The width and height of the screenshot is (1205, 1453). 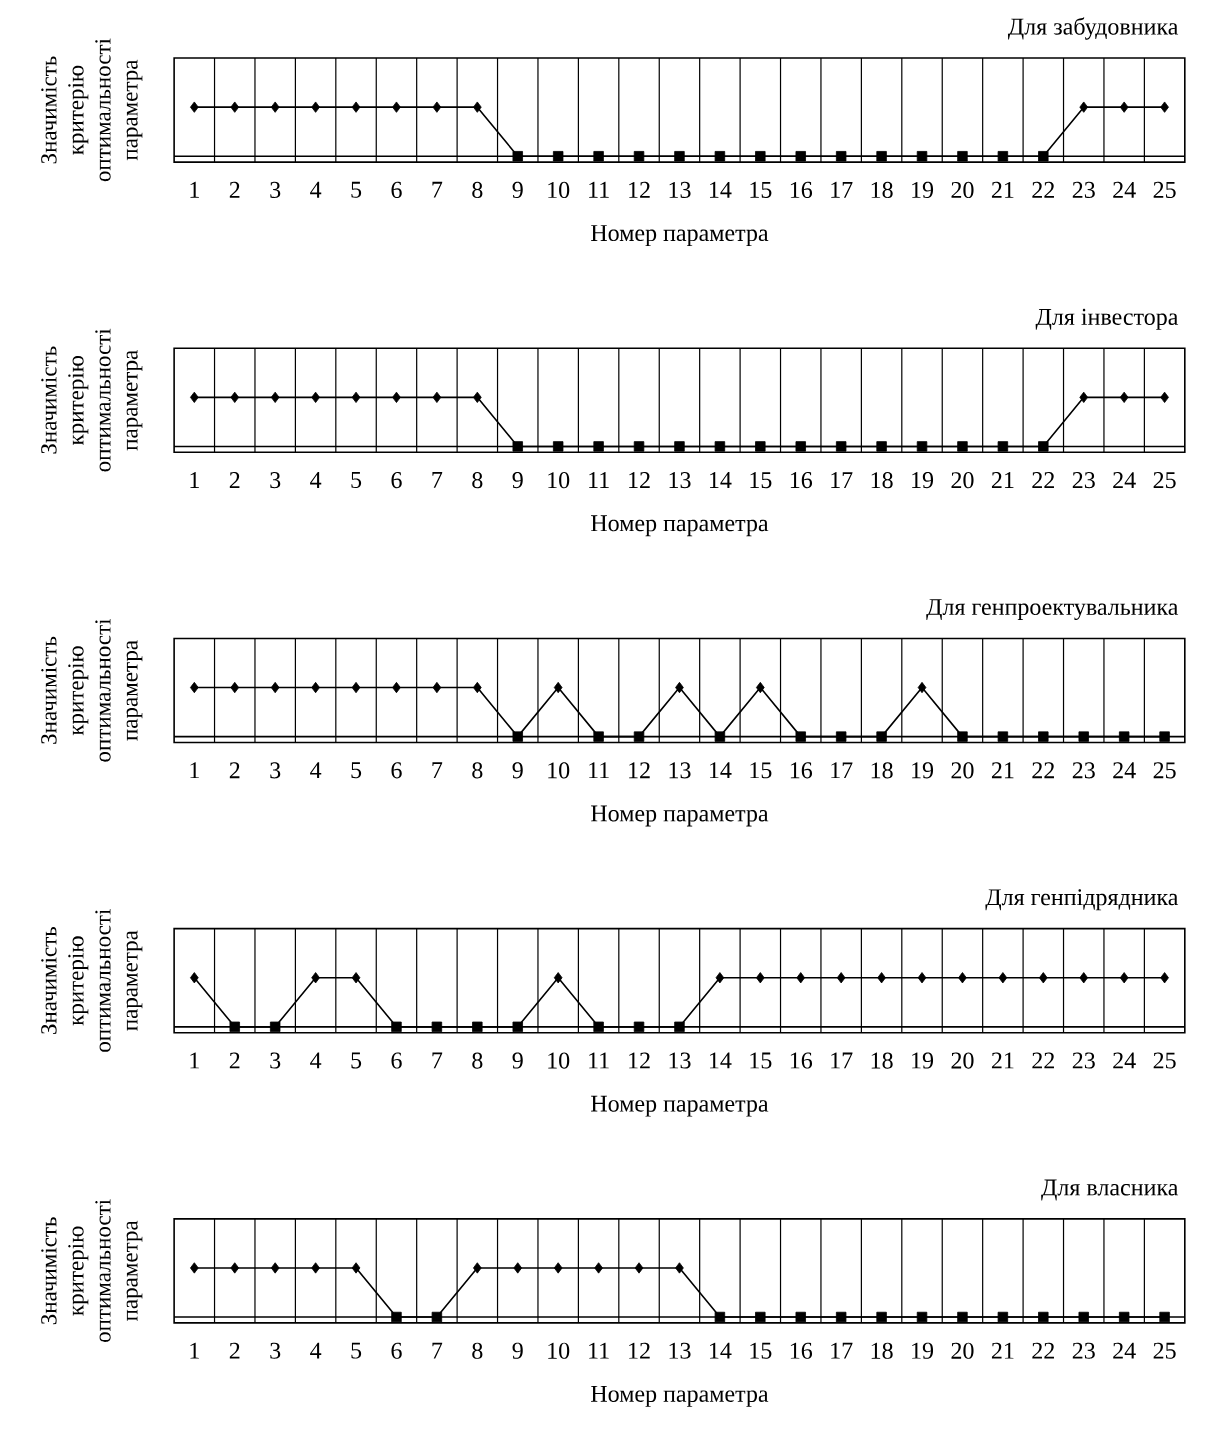 What do you see at coordinates (1107, 319) in the screenshot?
I see `chart-title: Для інвестора` at bounding box center [1107, 319].